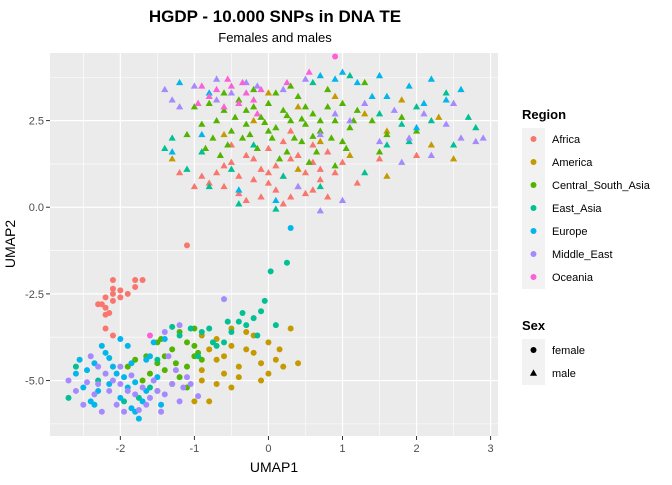 The image size is (672, 485). Describe the element at coordinates (149, 335) in the screenshot. I see `point-oceania-female` at that location.